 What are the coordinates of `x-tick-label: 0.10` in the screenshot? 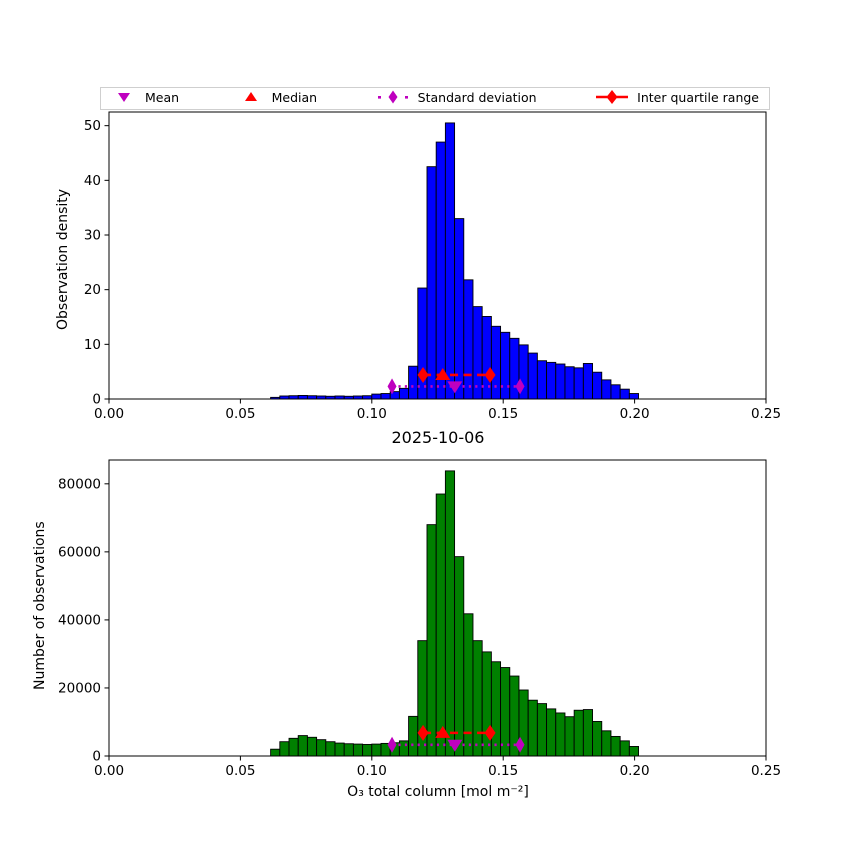 It's located at (372, 771).